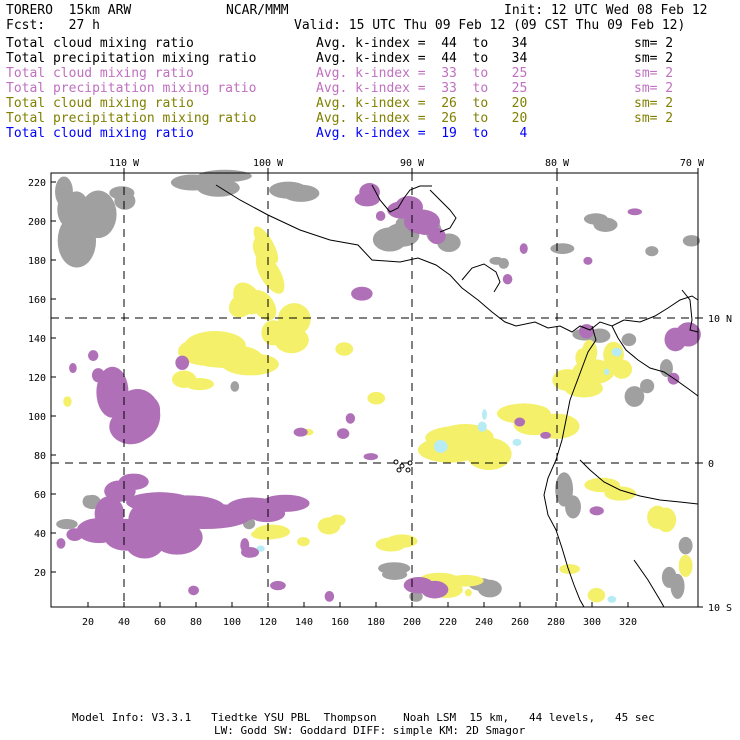  What do you see at coordinates (376, 622) in the screenshot?
I see `x-tick-label: 180` at bounding box center [376, 622].